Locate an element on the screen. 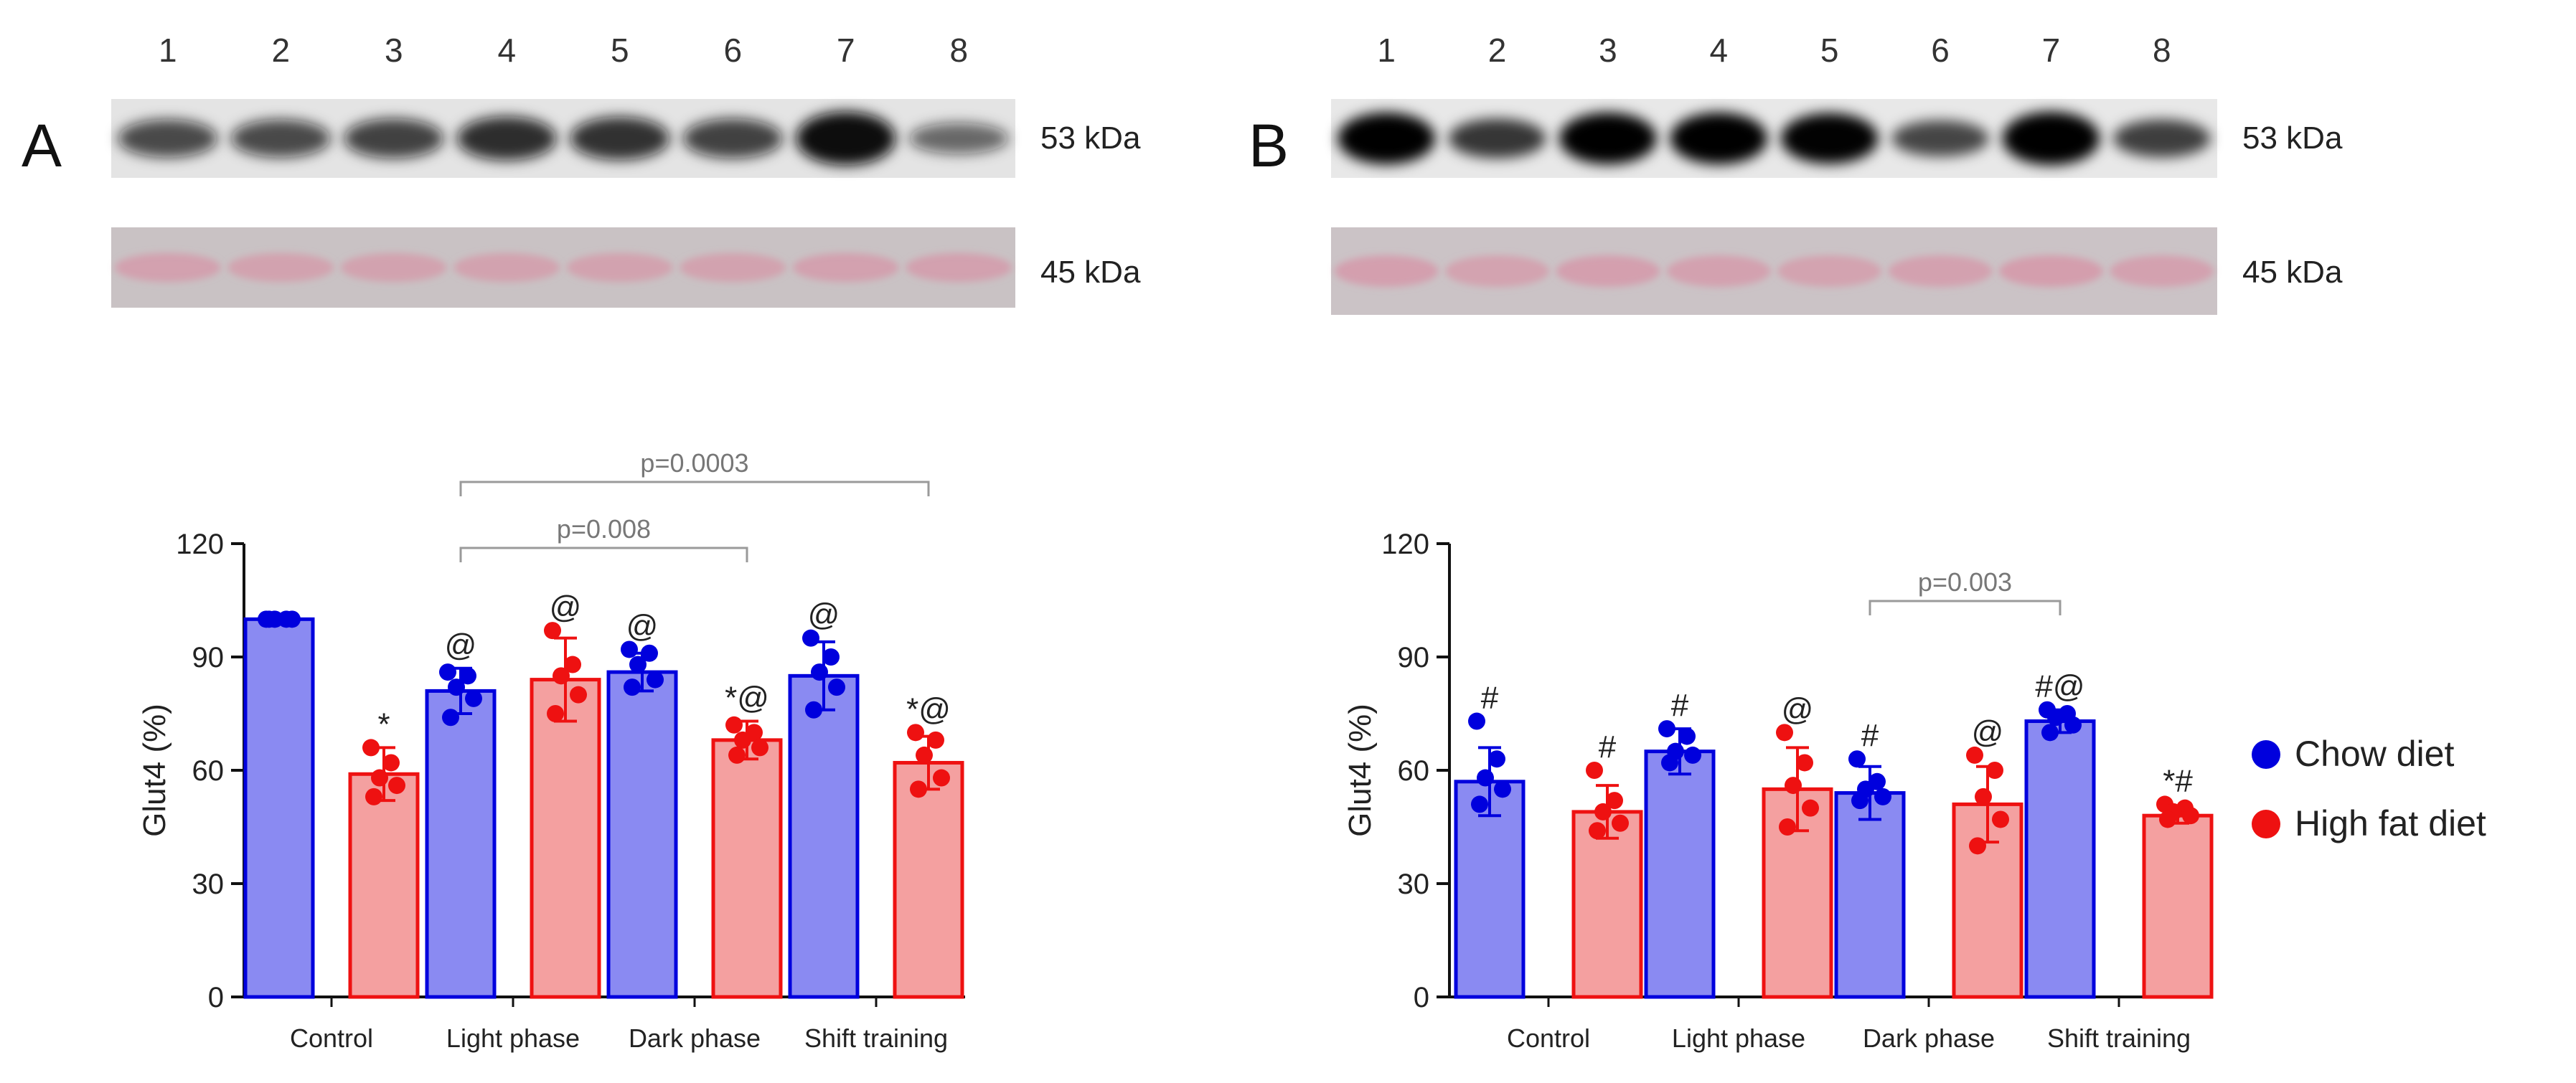 The image size is (2576, 1083). significance-annotation: * is located at coordinates (383, 724).